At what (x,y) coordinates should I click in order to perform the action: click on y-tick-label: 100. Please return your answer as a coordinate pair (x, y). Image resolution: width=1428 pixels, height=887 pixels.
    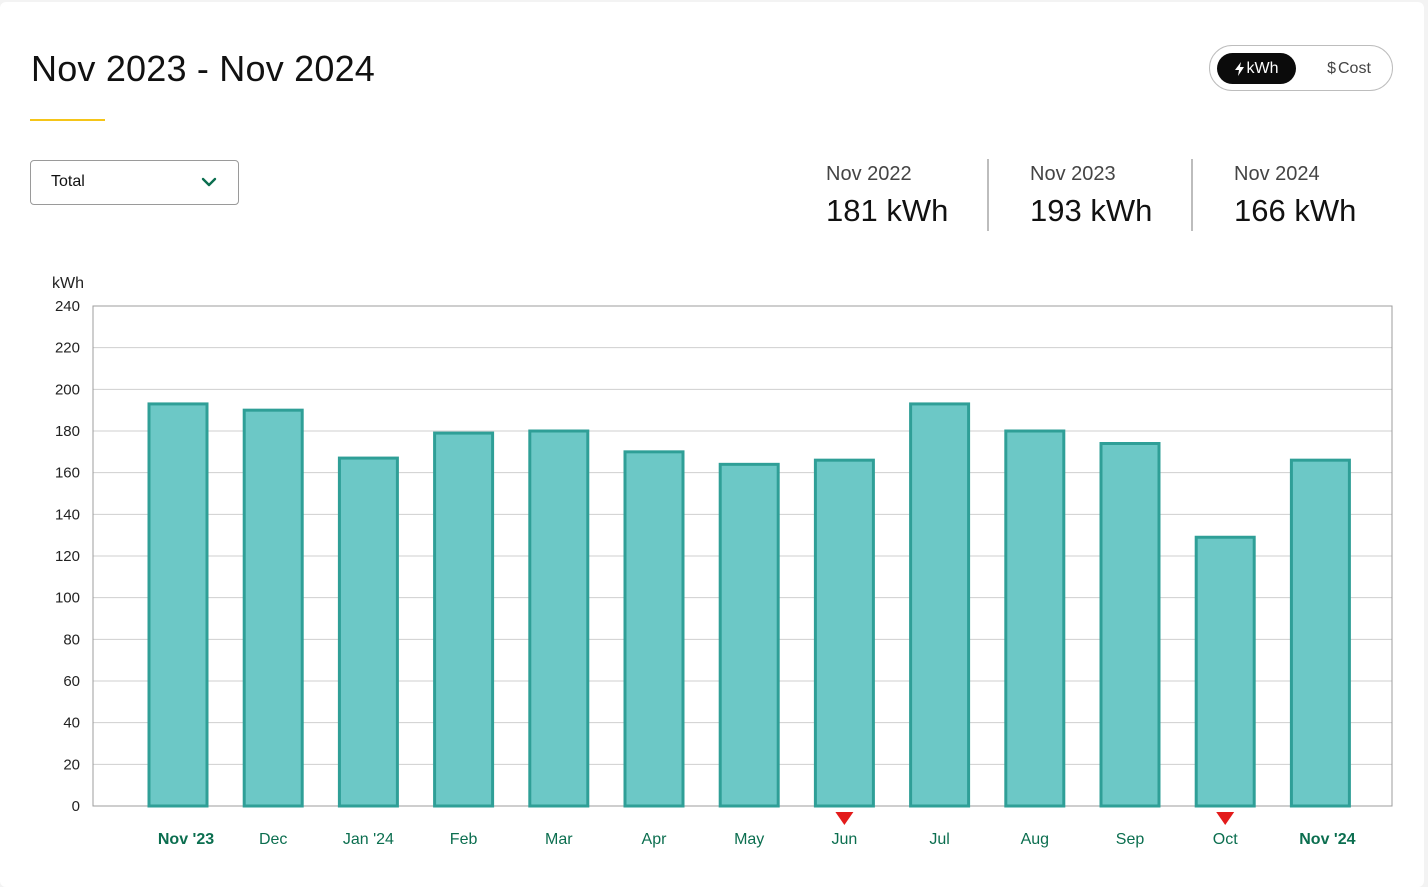
    Looking at the image, I should click on (67, 598).